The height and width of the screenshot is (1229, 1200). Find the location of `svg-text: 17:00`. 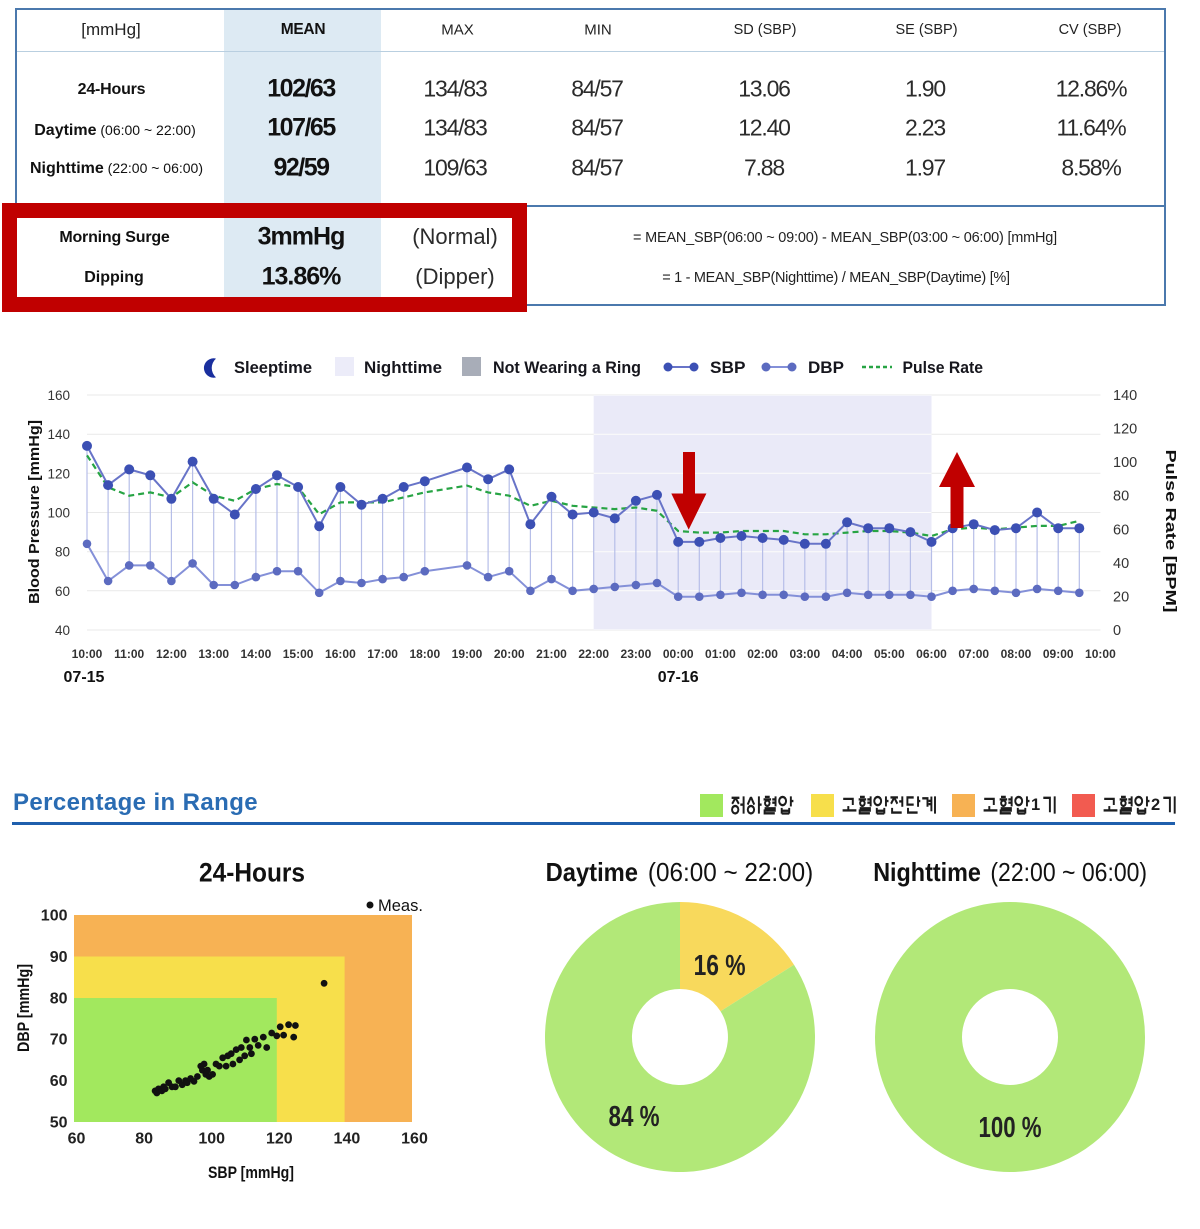

svg-text: 17:00 is located at coordinates (382, 654).